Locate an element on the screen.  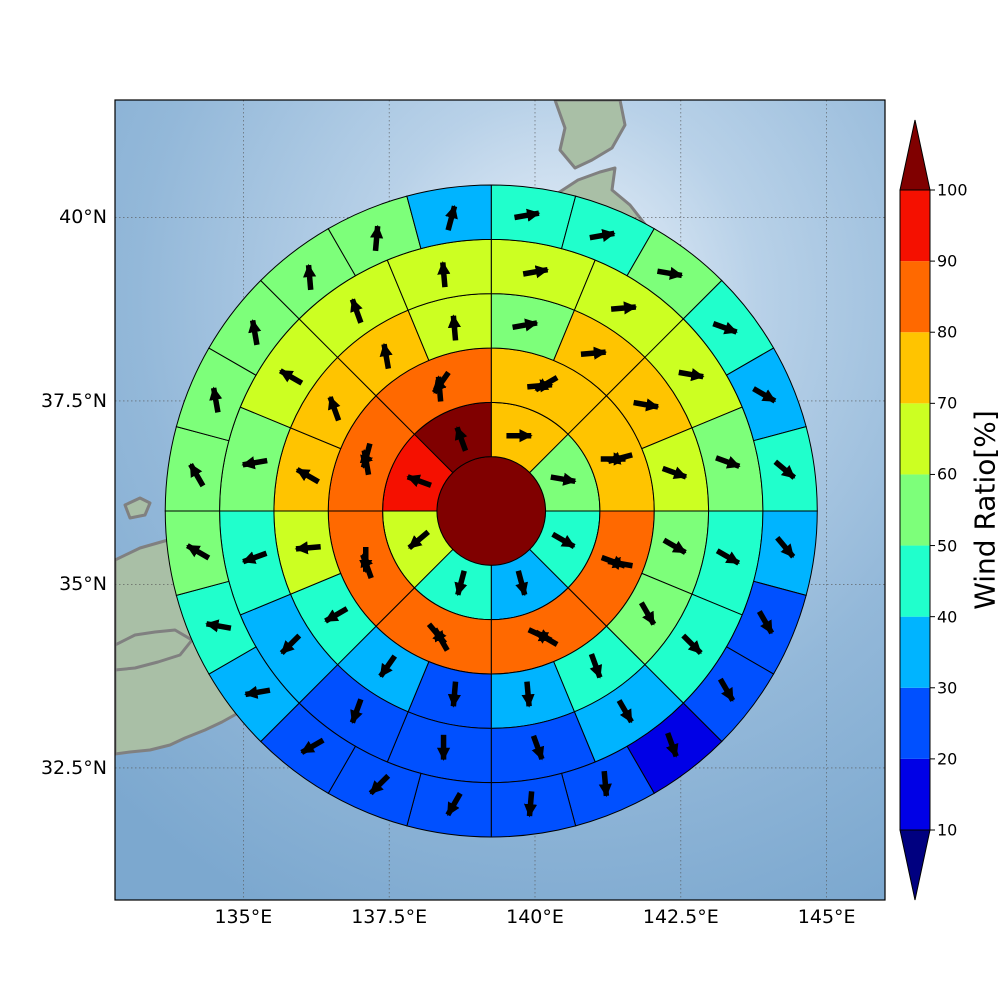
colorbar-frame is located at coordinates (915, 510).